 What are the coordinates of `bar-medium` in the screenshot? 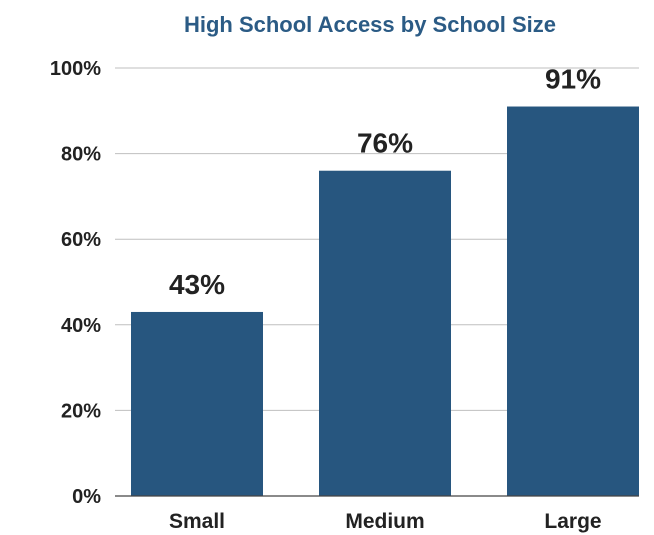 It's located at (385, 333).